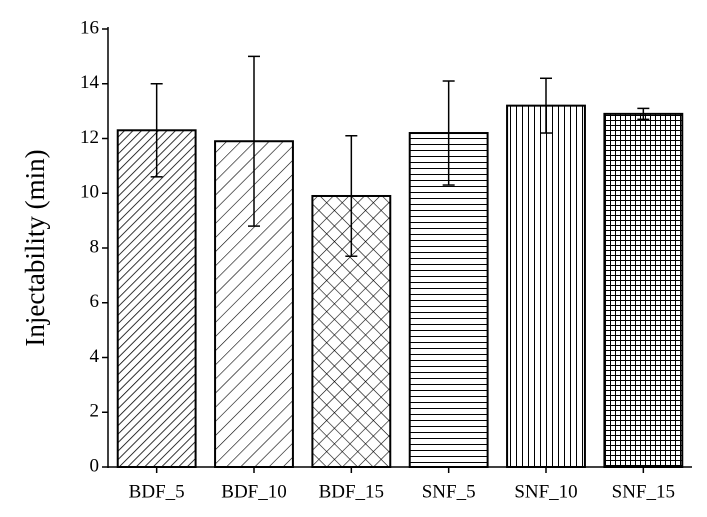  I want to click on y-tick-label: 12, so click(89, 137).